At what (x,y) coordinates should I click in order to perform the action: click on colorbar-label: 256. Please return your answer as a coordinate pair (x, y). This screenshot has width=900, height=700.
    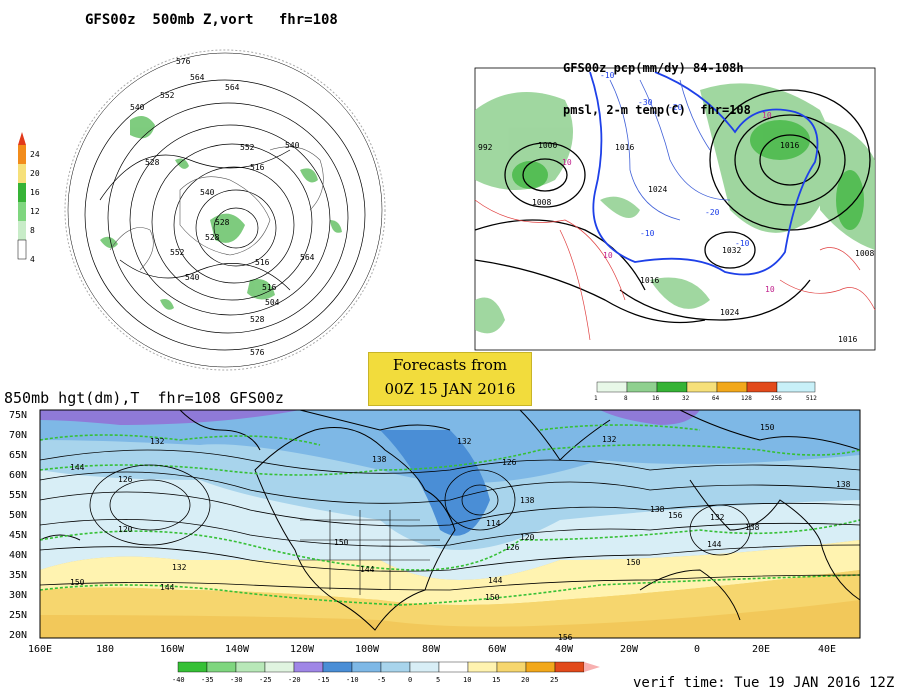
    Looking at the image, I should click on (776, 398).